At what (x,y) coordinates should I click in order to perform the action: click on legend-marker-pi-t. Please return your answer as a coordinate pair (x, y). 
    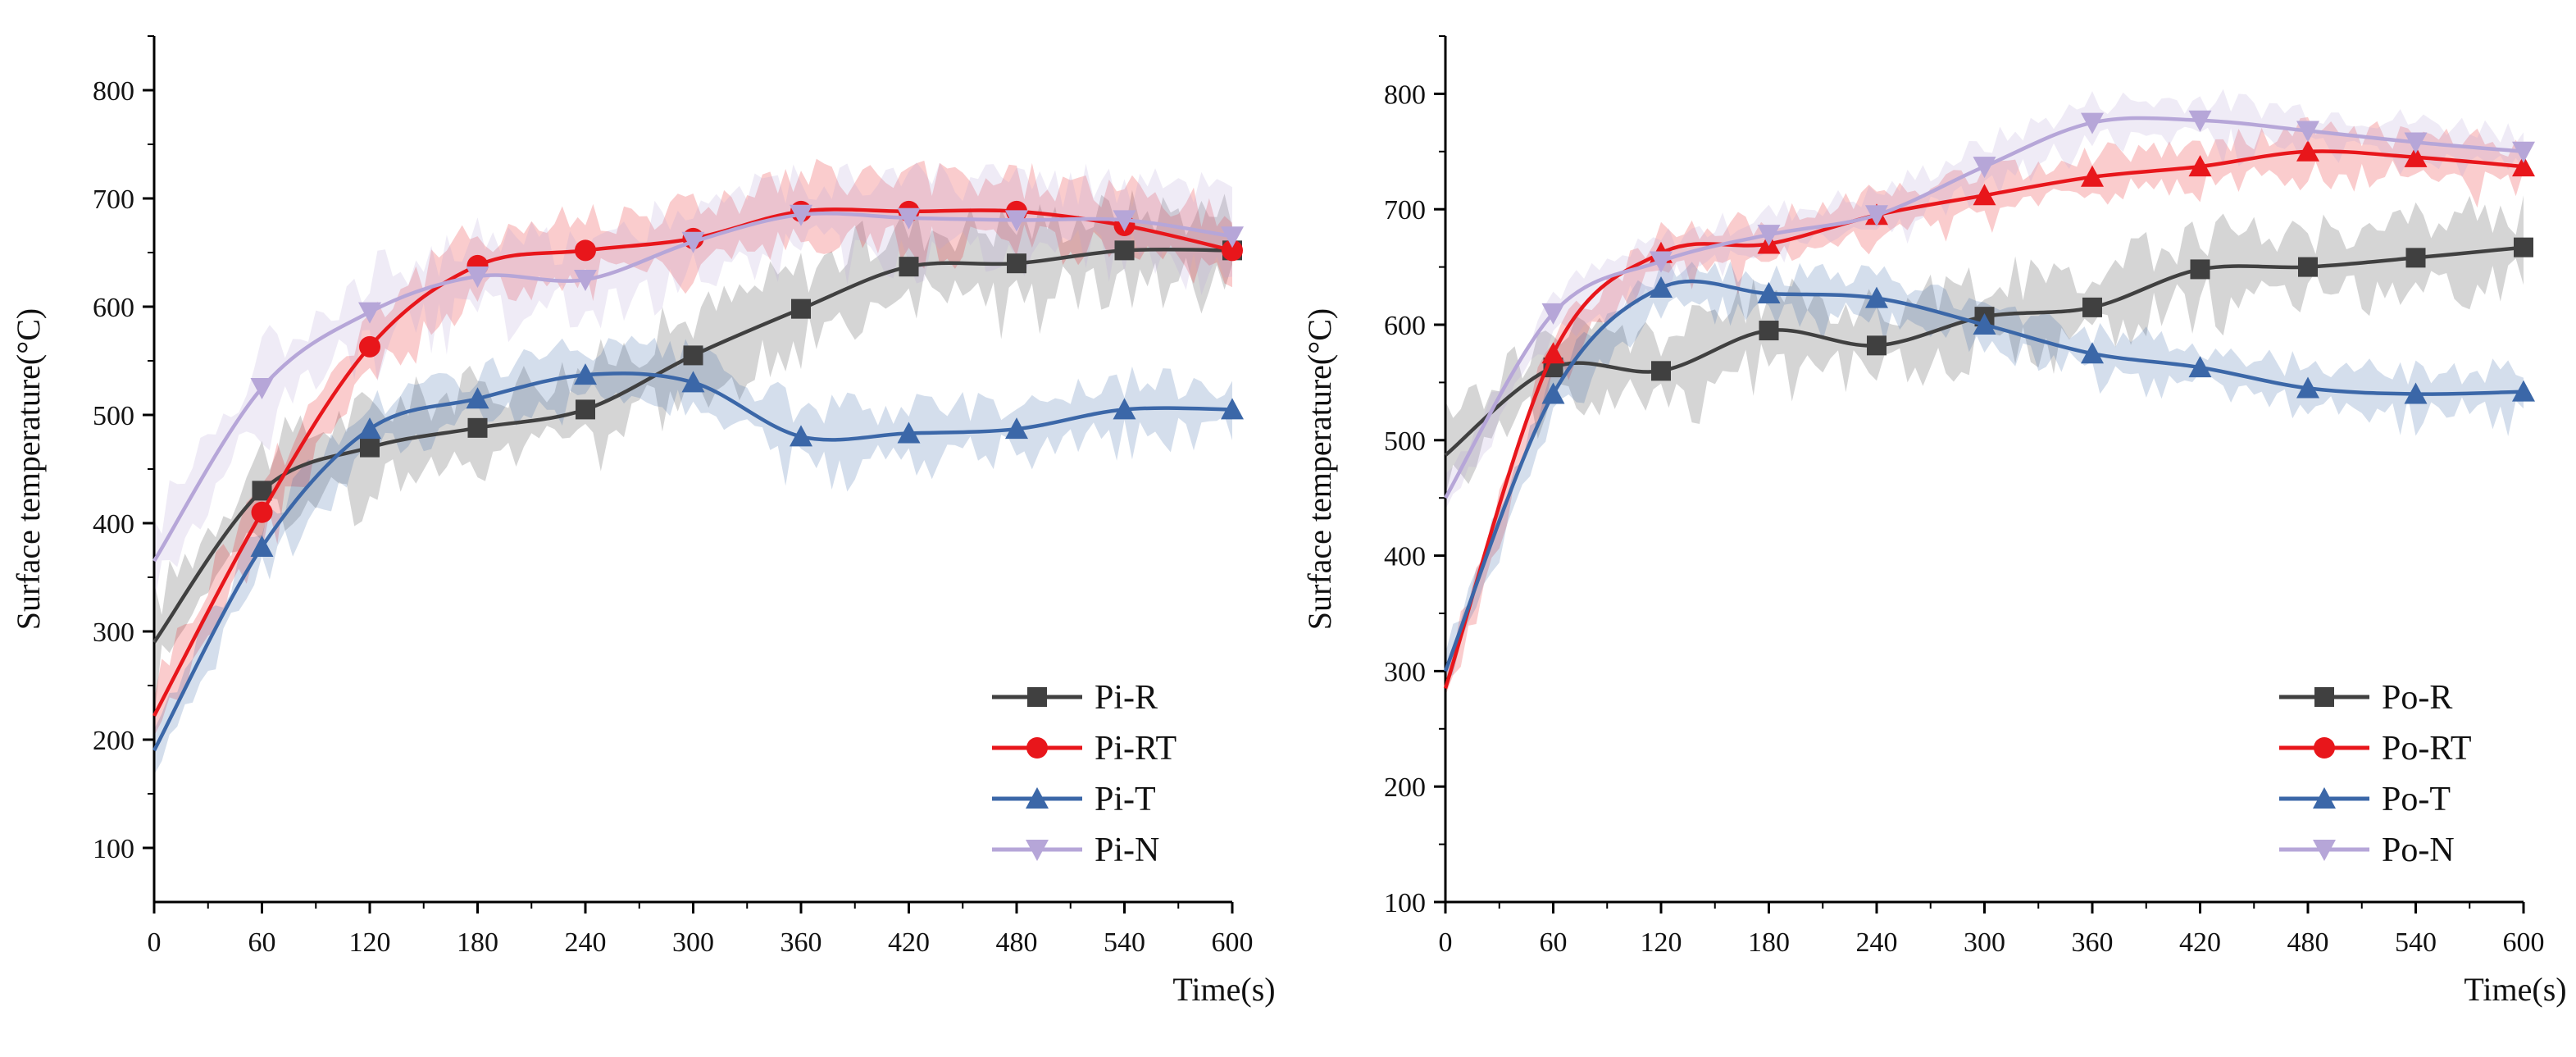
    Looking at the image, I should click on (1037, 798).